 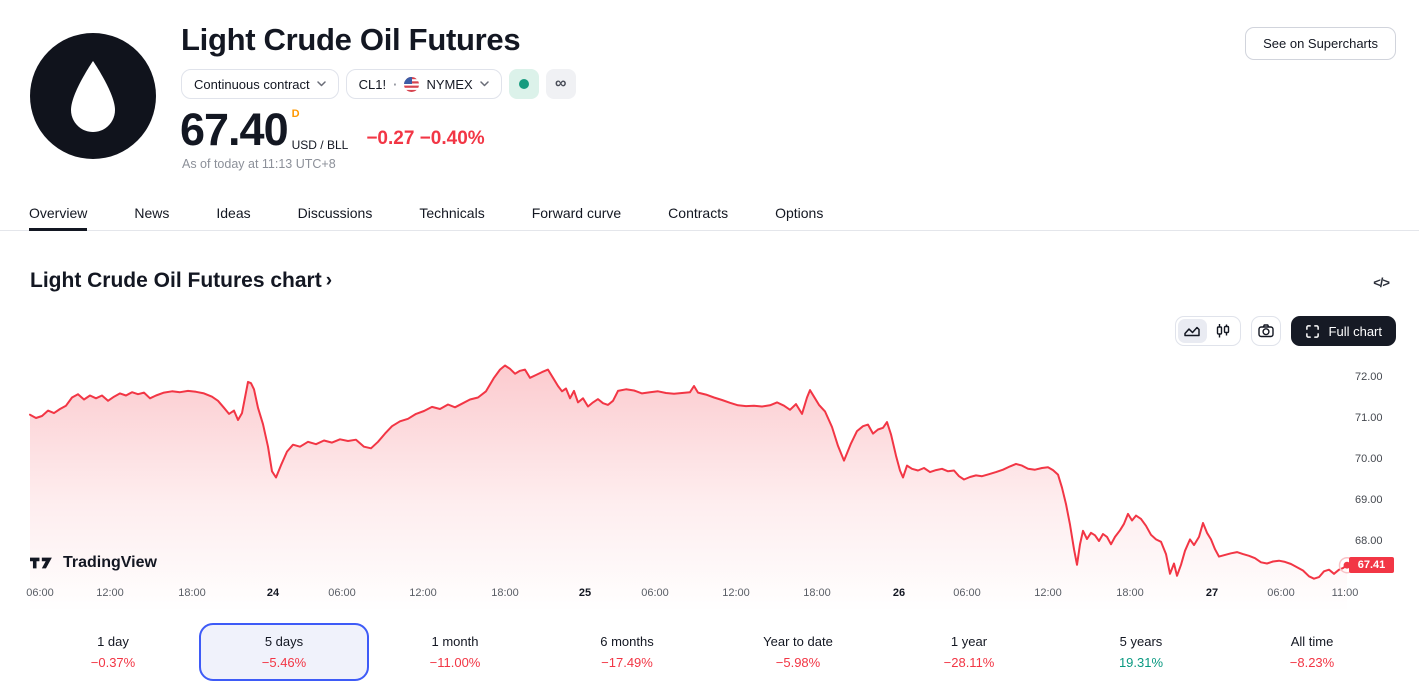 I want to click on area-chart-type-button, so click(x=1192, y=331).